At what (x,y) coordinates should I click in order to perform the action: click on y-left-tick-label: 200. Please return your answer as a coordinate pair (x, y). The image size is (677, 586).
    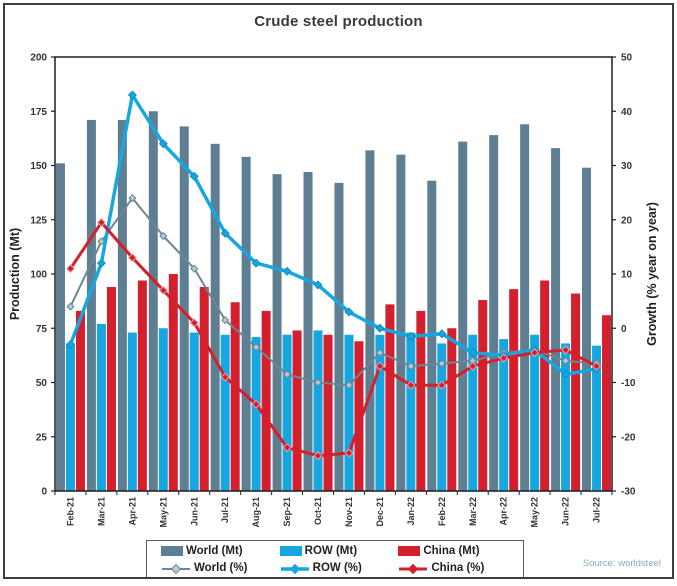
    Looking at the image, I should click on (38, 58).